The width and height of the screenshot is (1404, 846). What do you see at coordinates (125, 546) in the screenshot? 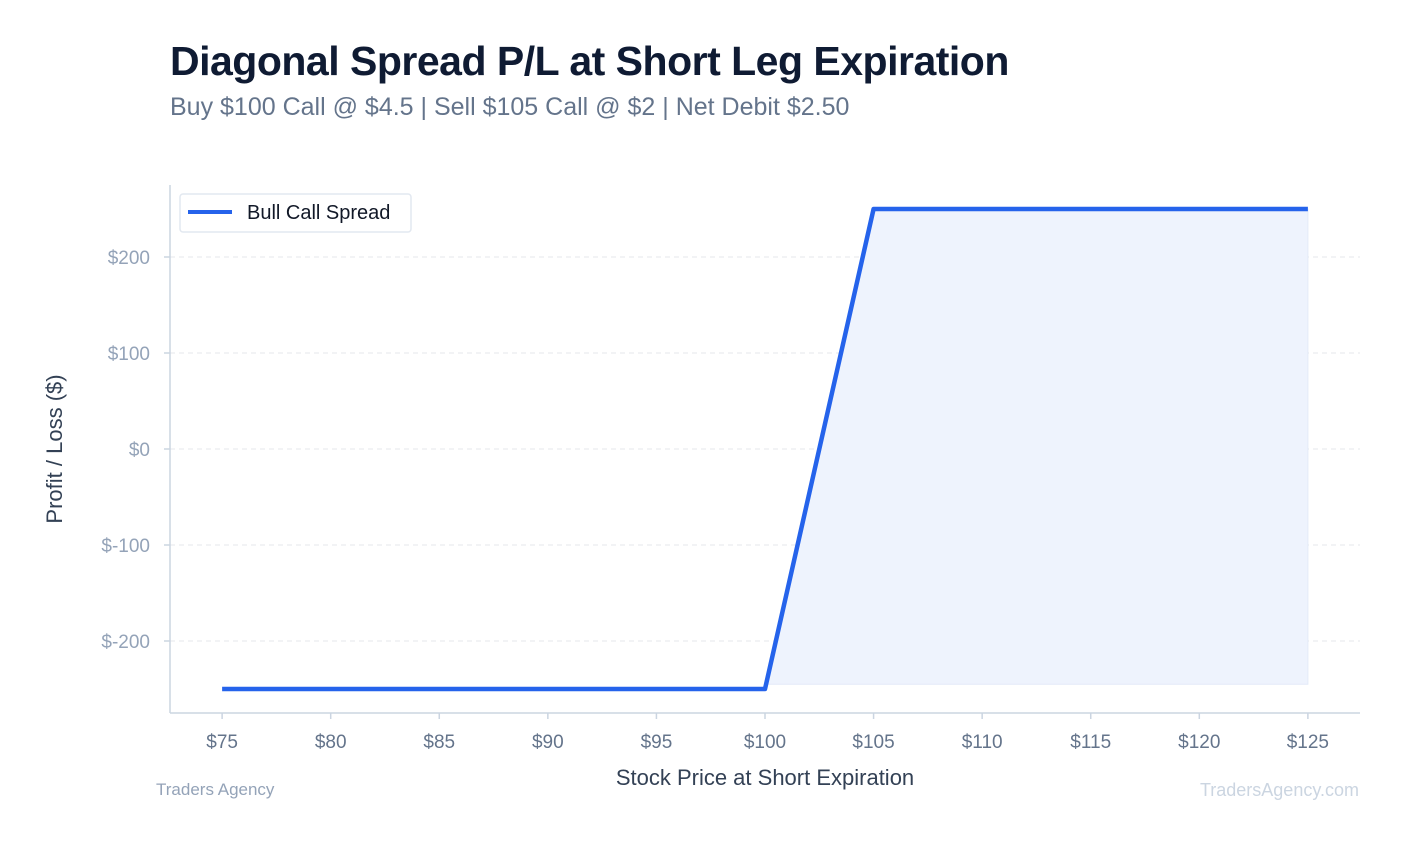
I see `y-tick-label: $-100` at bounding box center [125, 546].